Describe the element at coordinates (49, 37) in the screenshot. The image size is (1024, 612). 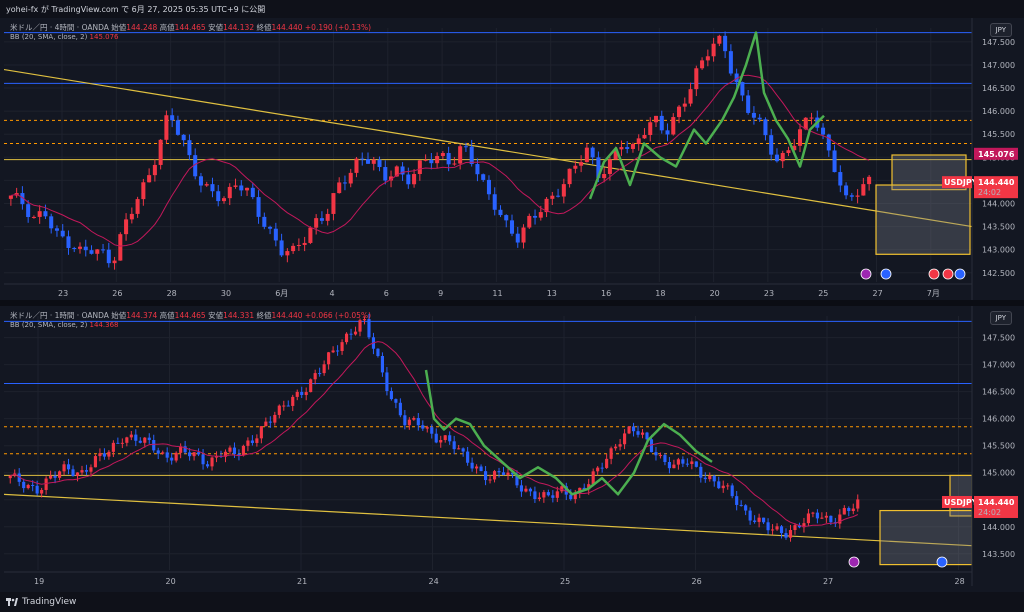
I see `bb-name: BB (20, SMA, close, 2)` at that location.